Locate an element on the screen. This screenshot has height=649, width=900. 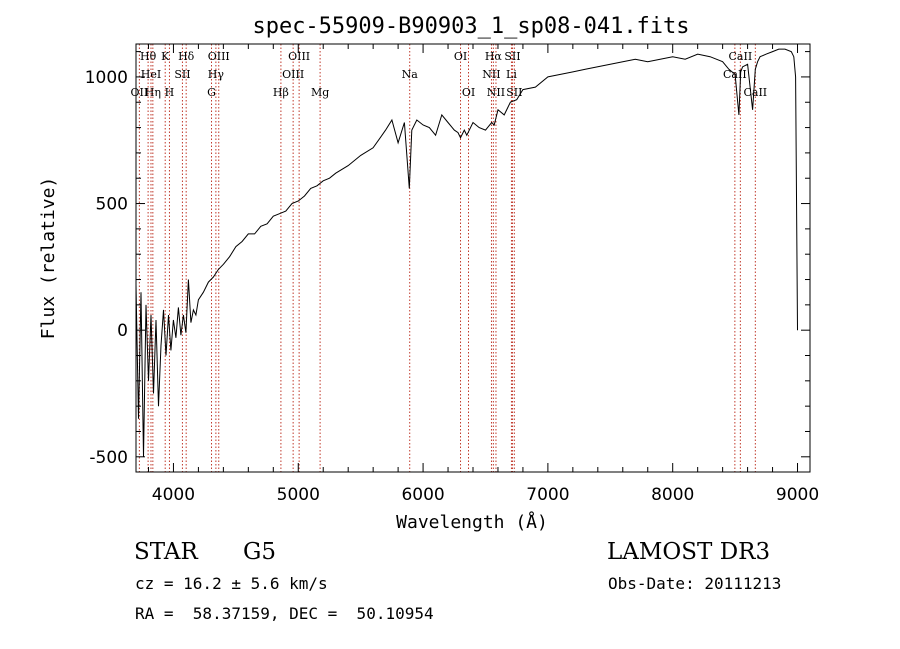
line-label-Li: Li is located at coordinates (511, 74).